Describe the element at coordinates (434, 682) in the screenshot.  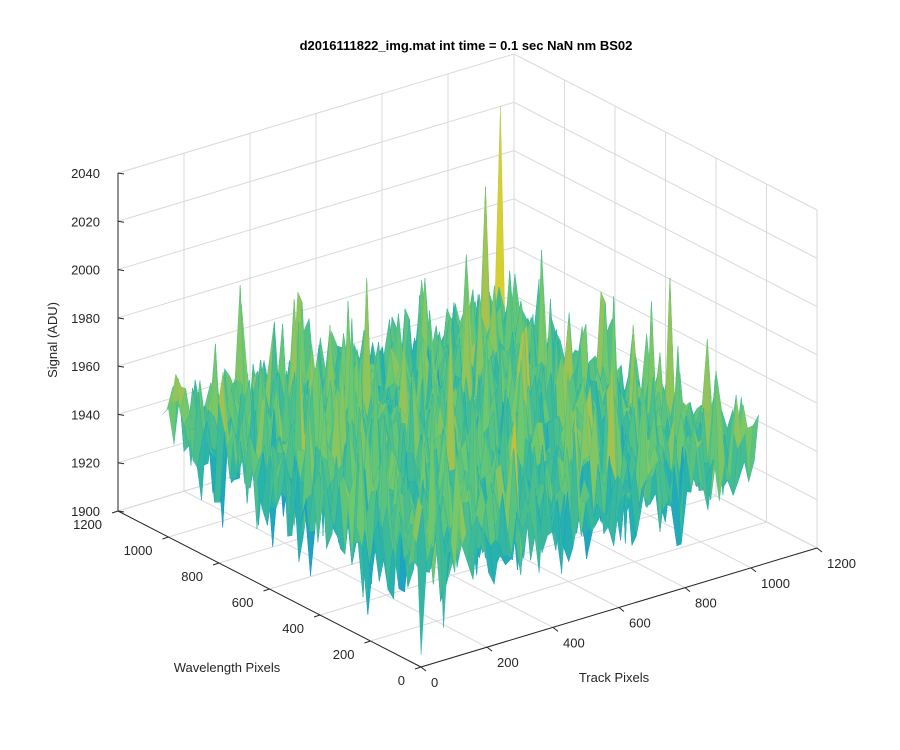
I see `x-tick-label: 0` at that location.